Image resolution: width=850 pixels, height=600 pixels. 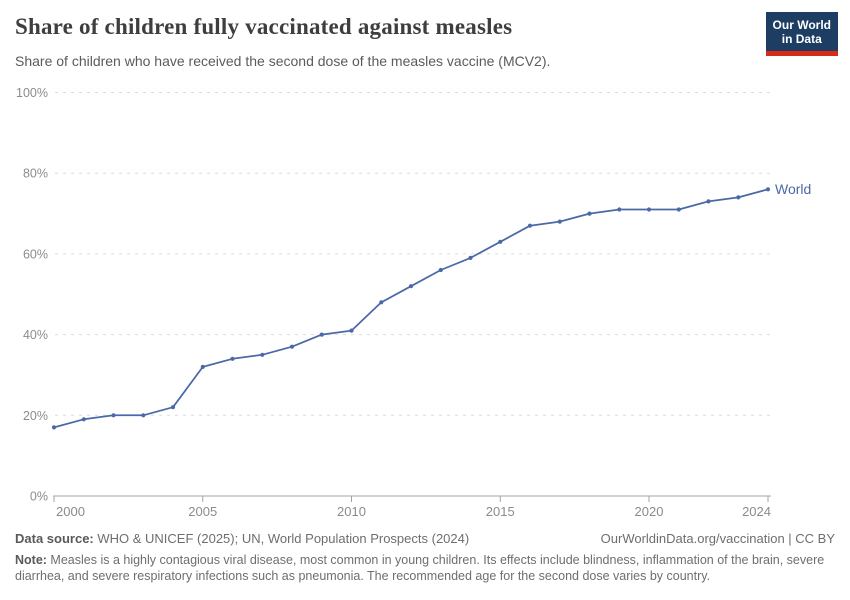 I want to click on data-point-2014, so click(x=470, y=257).